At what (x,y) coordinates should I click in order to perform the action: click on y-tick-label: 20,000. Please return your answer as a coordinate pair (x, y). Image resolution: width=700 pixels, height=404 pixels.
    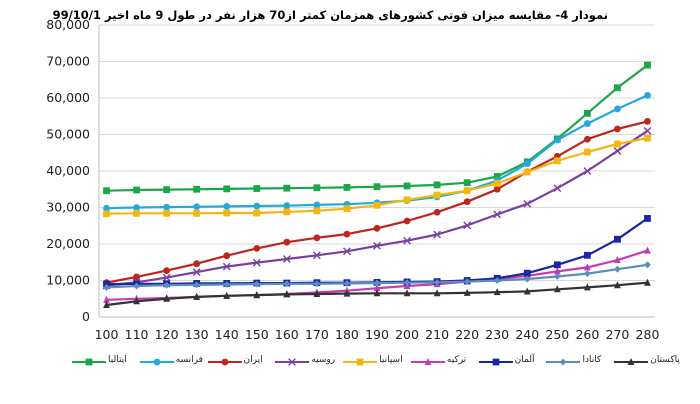
    Looking at the image, I should click on (68, 243).